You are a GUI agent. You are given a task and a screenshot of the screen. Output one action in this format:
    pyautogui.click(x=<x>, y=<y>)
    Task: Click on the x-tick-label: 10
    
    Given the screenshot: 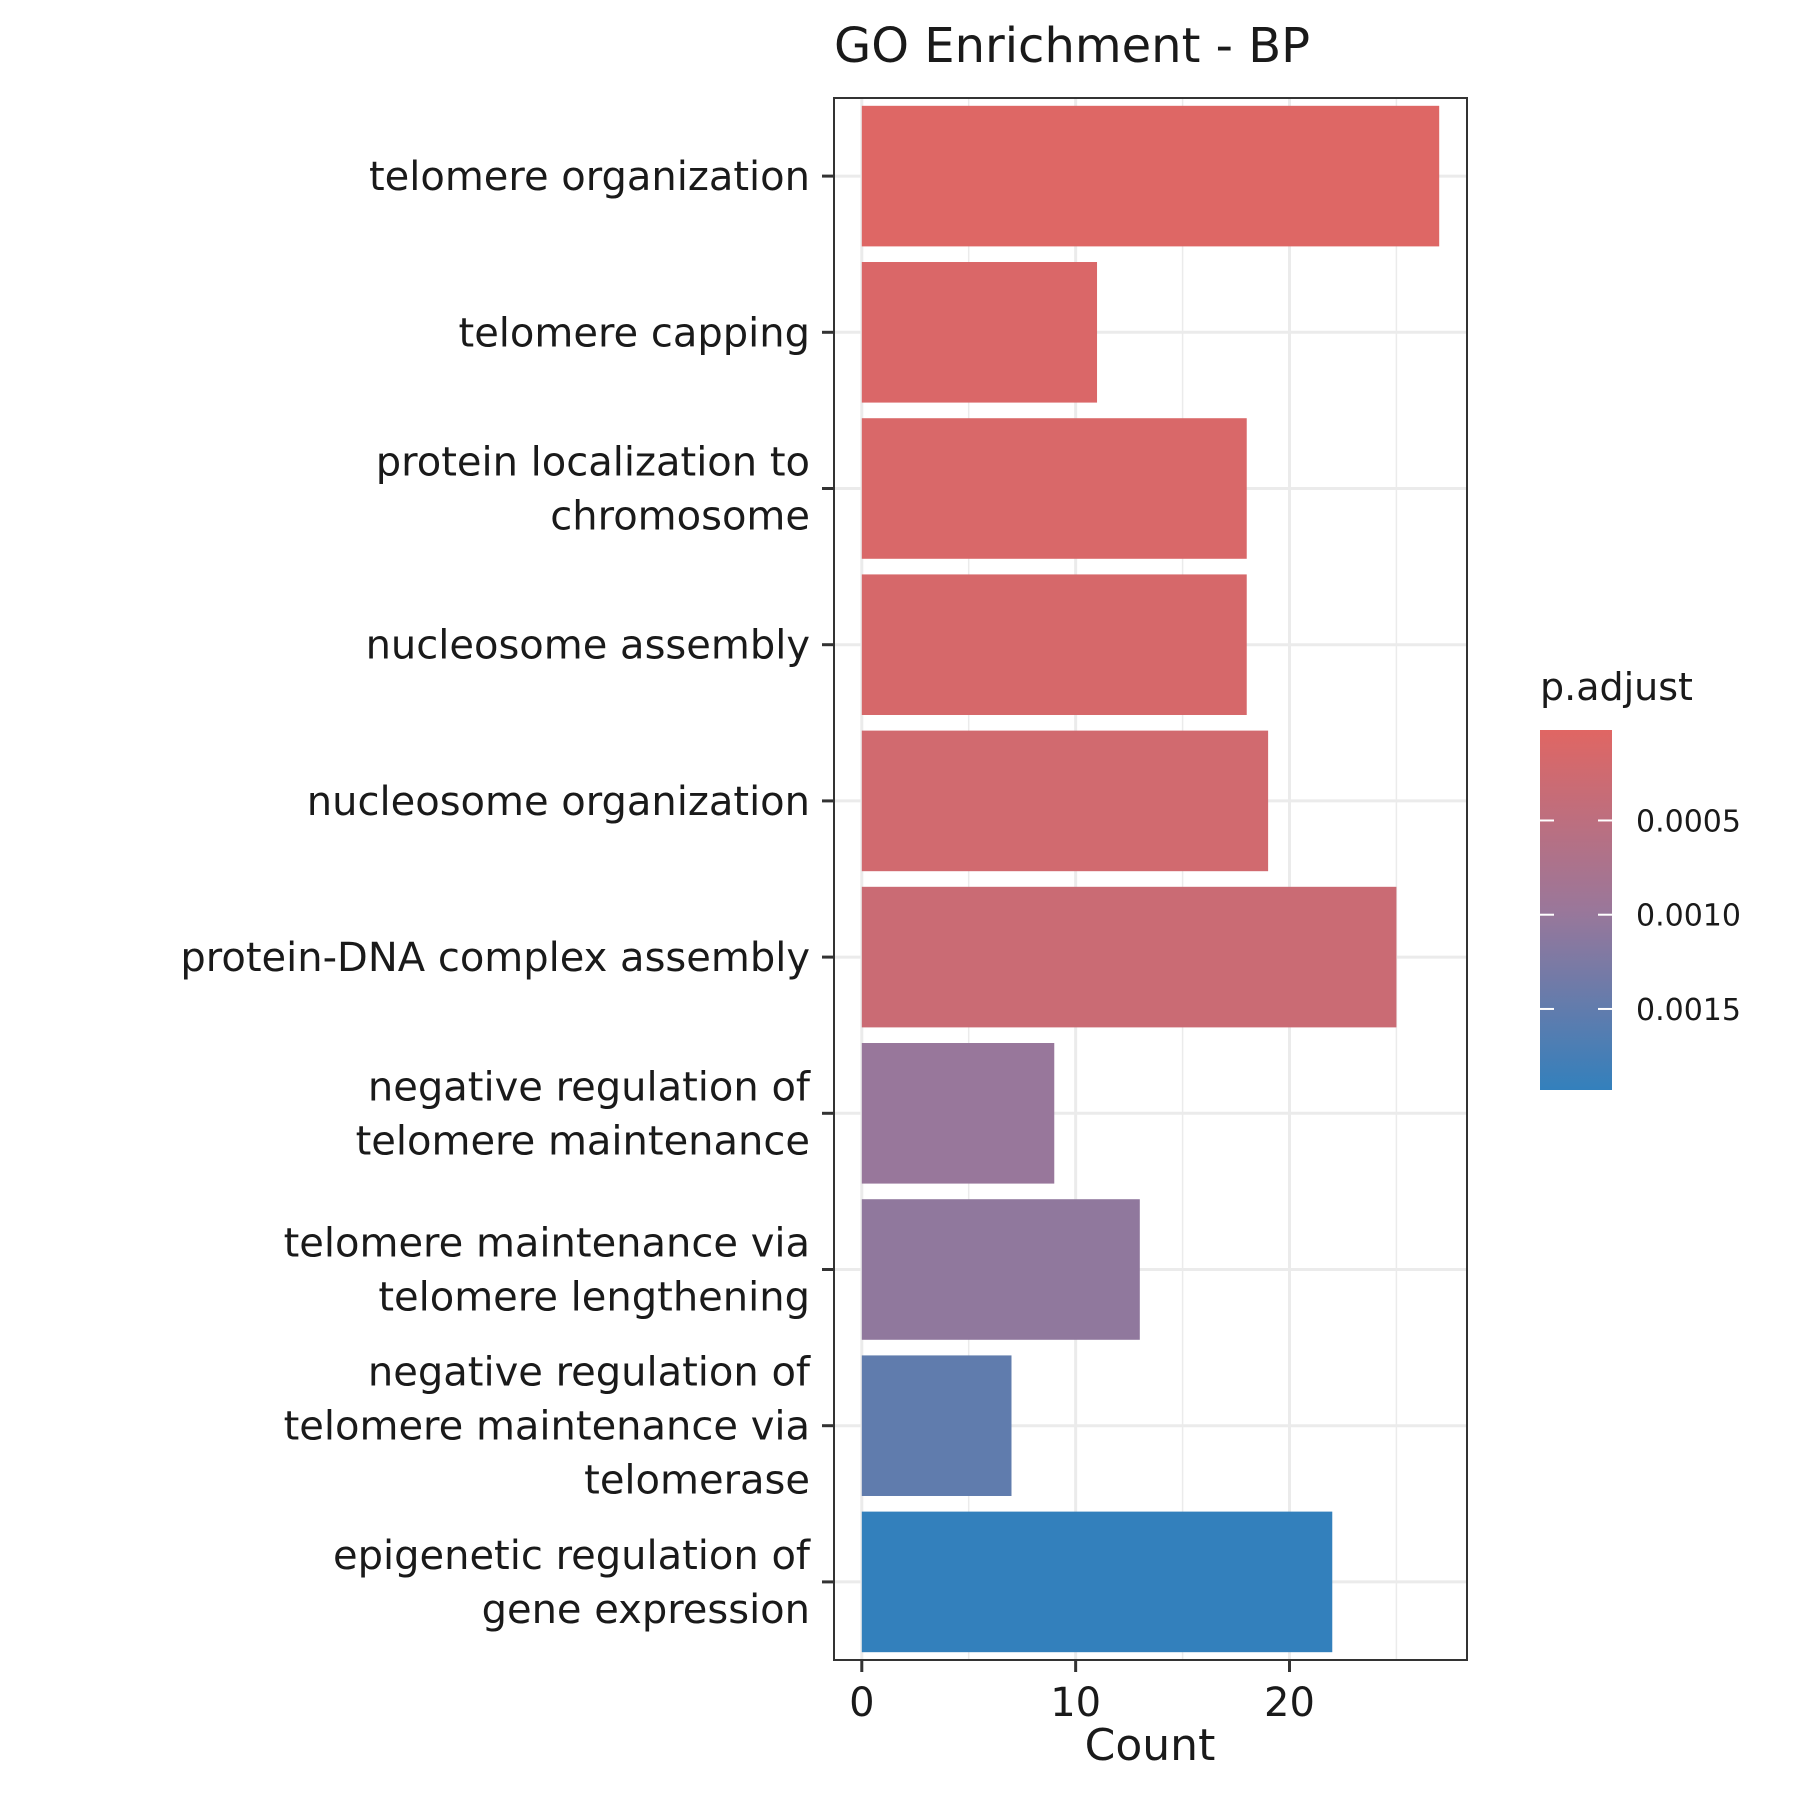 What is the action you would take?
    pyautogui.click(x=1075, y=1703)
    